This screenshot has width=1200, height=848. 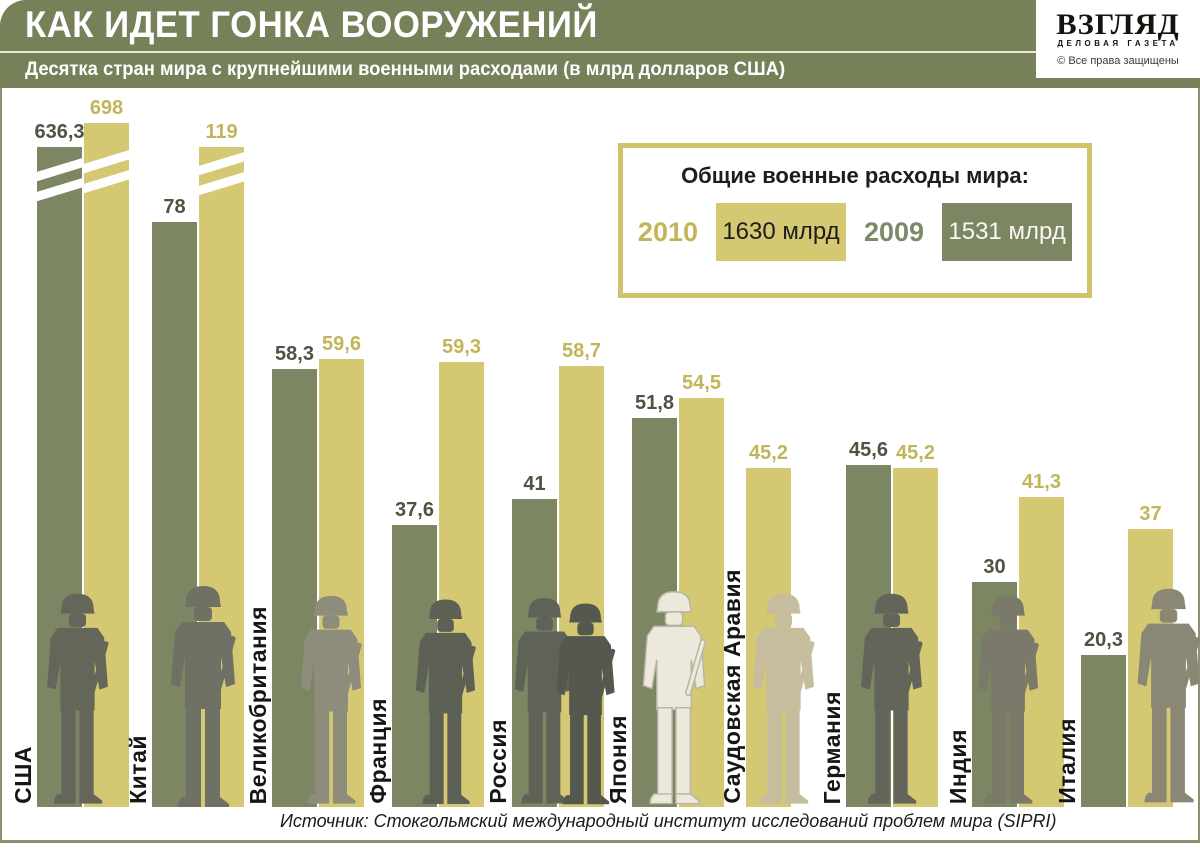 What do you see at coordinates (585, 707) in the screenshot?
I see `soldier-photo-Россия` at bounding box center [585, 707].